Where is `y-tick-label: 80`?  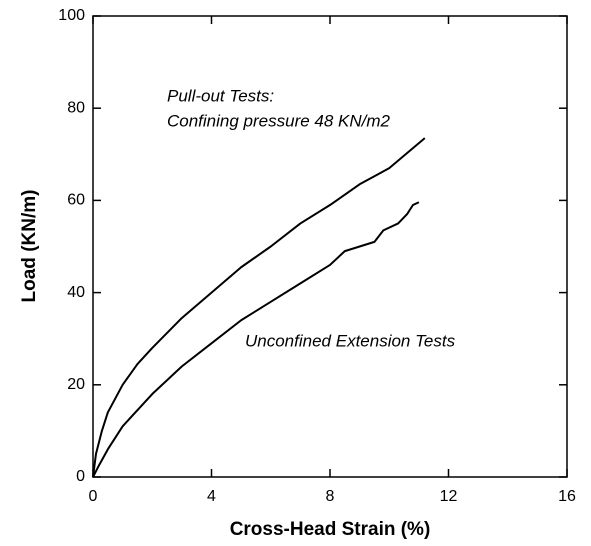 y-tick-label: 80 is located at coordinates (76, 107).